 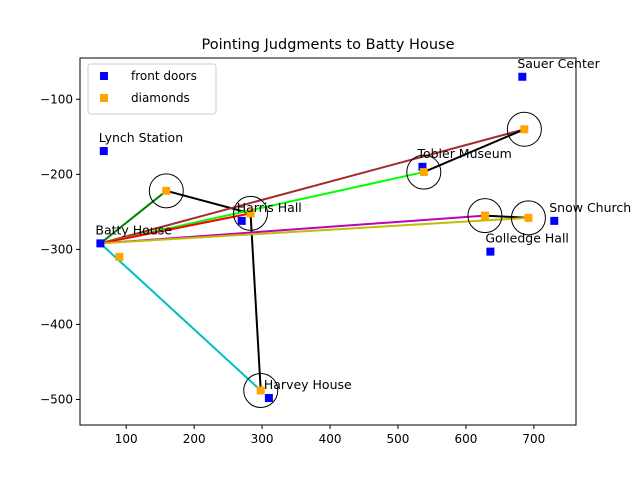 I want to click on legend-box, so click(x=152, y=89).